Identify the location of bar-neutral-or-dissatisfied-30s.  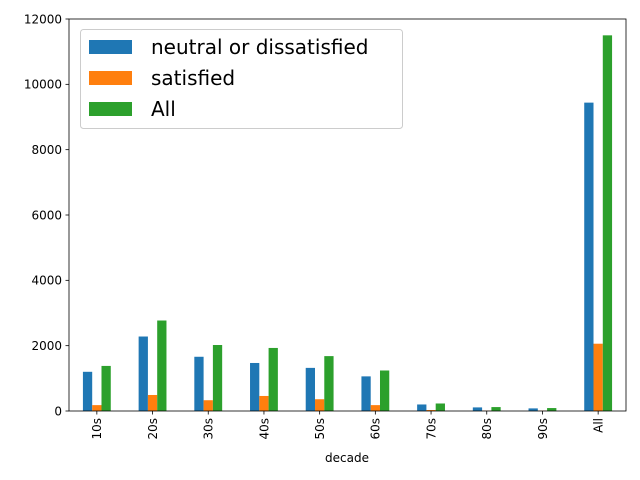
(199, 383).